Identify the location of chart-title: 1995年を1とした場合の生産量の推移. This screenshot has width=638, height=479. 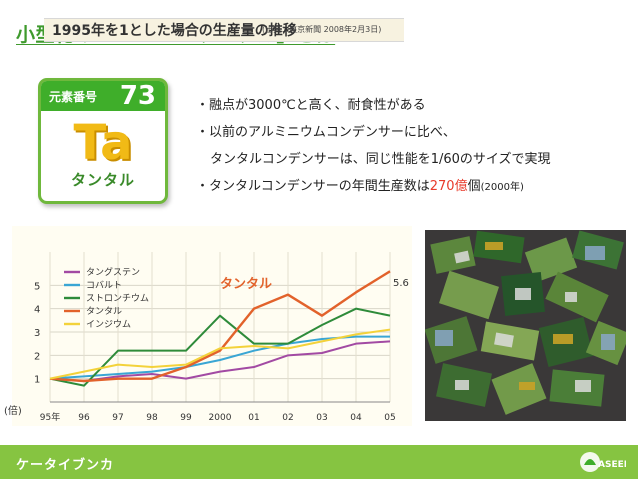
(174, 31).